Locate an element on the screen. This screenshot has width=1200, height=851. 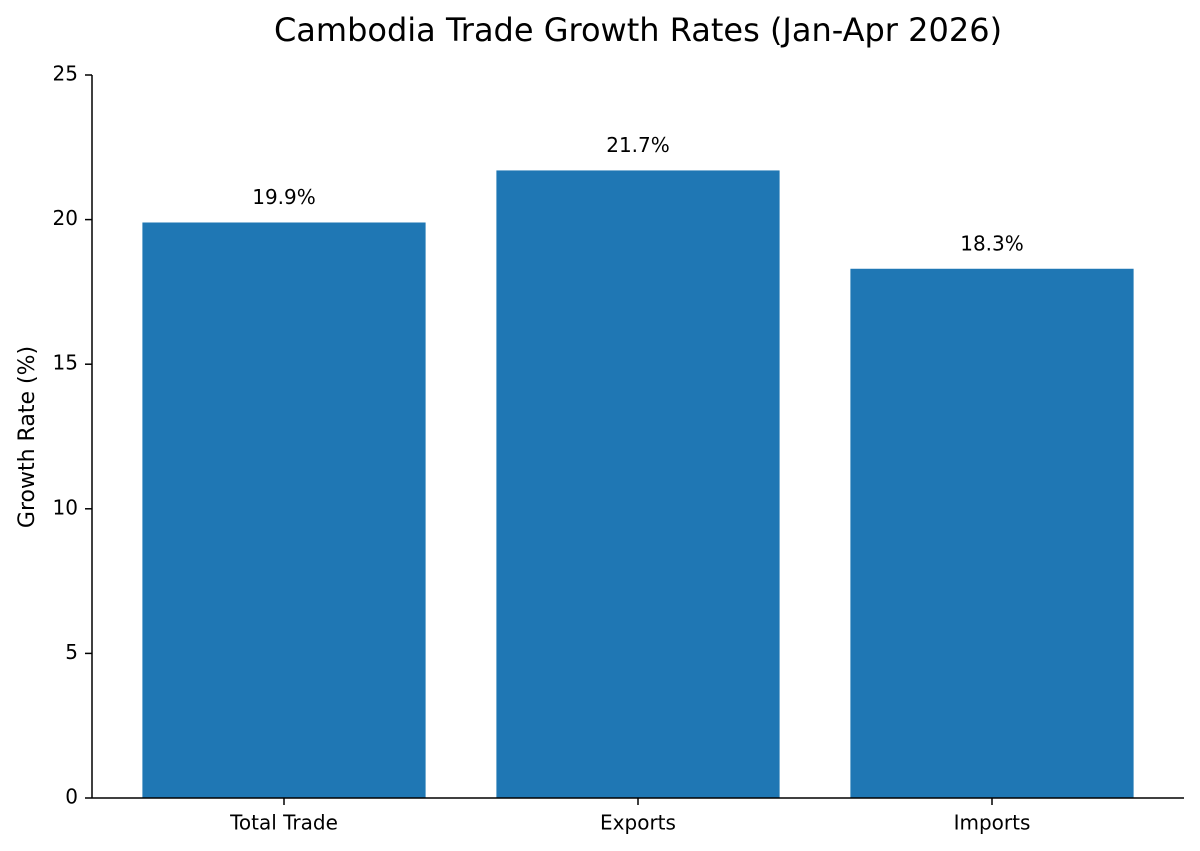
y-tick-label: 15 is located at coordinates (65, 363).